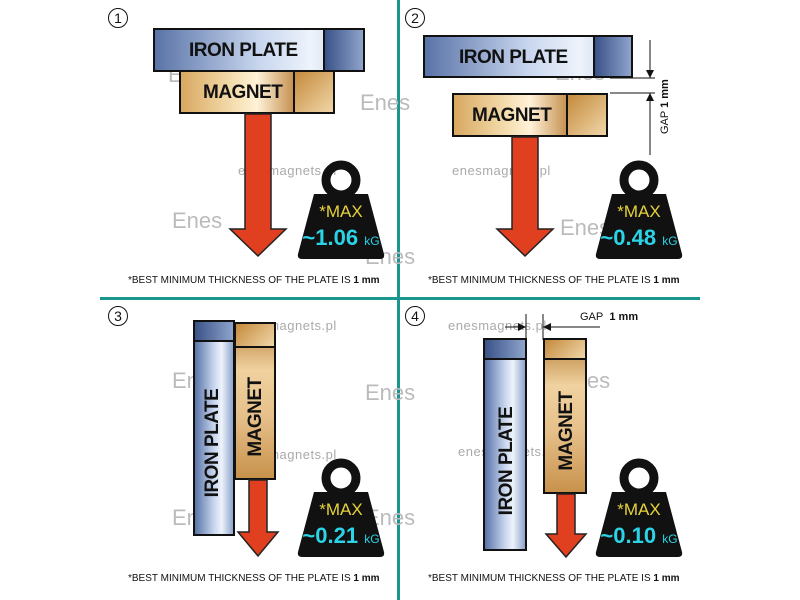 The height and width of the screenshot is (600, 800). I want to click on divider-horizontal, so click(400, 298).